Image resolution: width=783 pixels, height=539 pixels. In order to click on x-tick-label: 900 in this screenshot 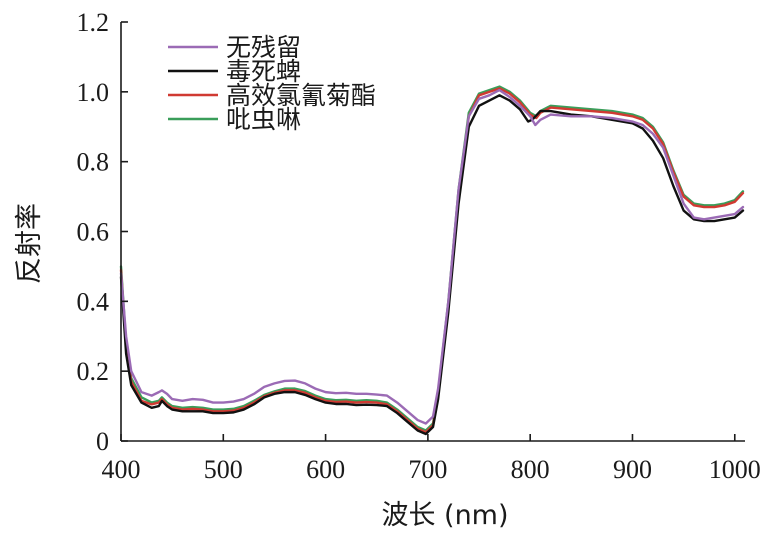, I will do `click(632, 469)`.